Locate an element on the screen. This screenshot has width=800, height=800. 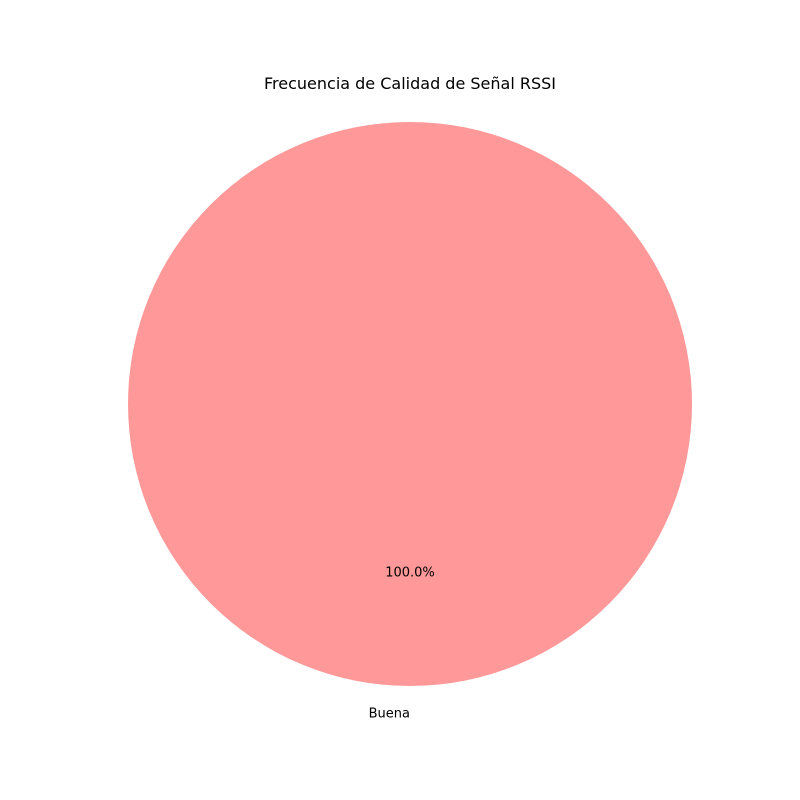
pie-labels: 100.0% Buena is located at coordinates (402, 644).